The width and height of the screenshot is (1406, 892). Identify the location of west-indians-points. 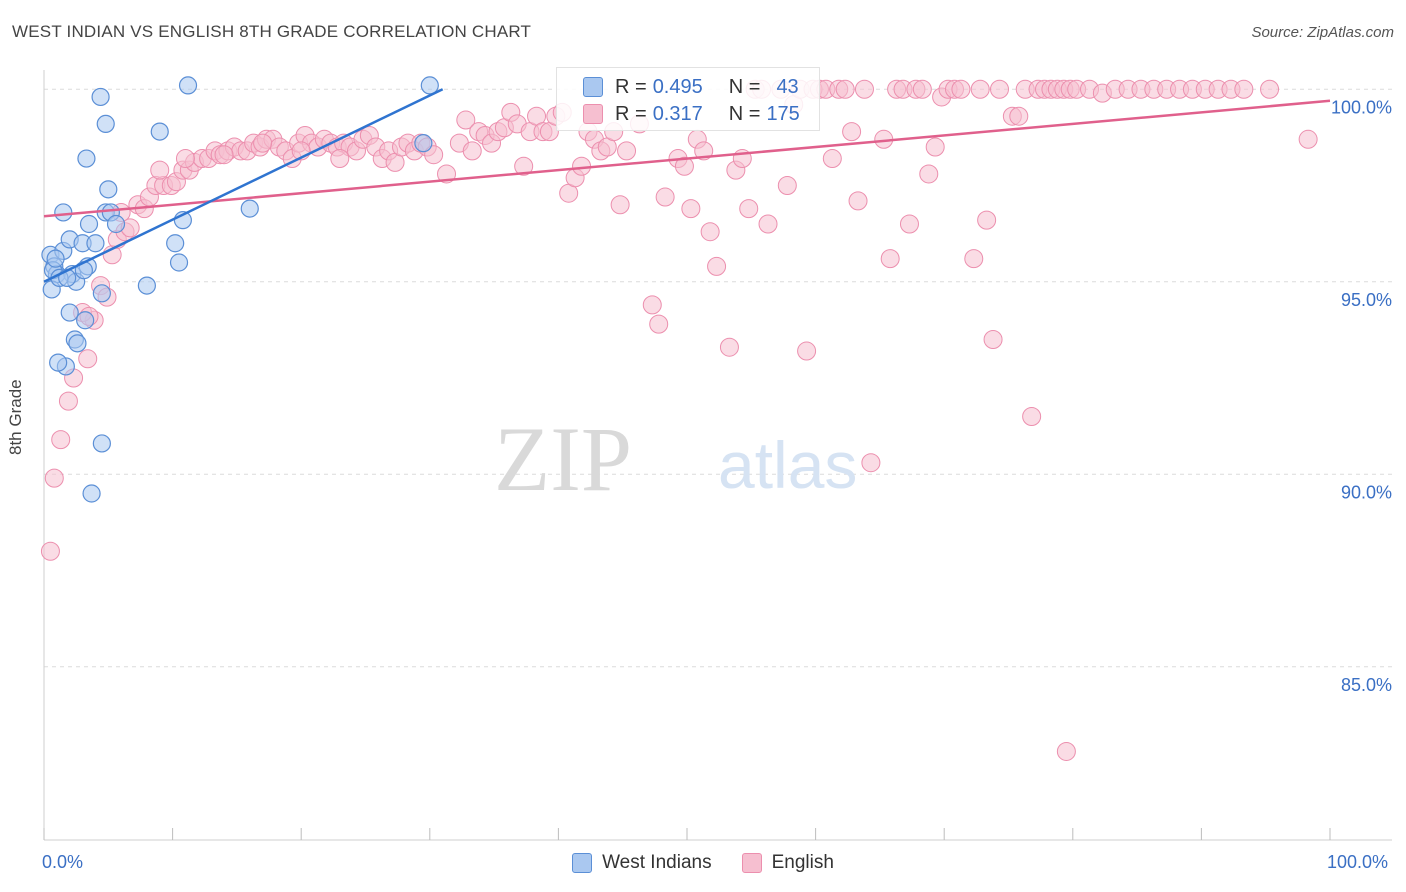
(240, 289).